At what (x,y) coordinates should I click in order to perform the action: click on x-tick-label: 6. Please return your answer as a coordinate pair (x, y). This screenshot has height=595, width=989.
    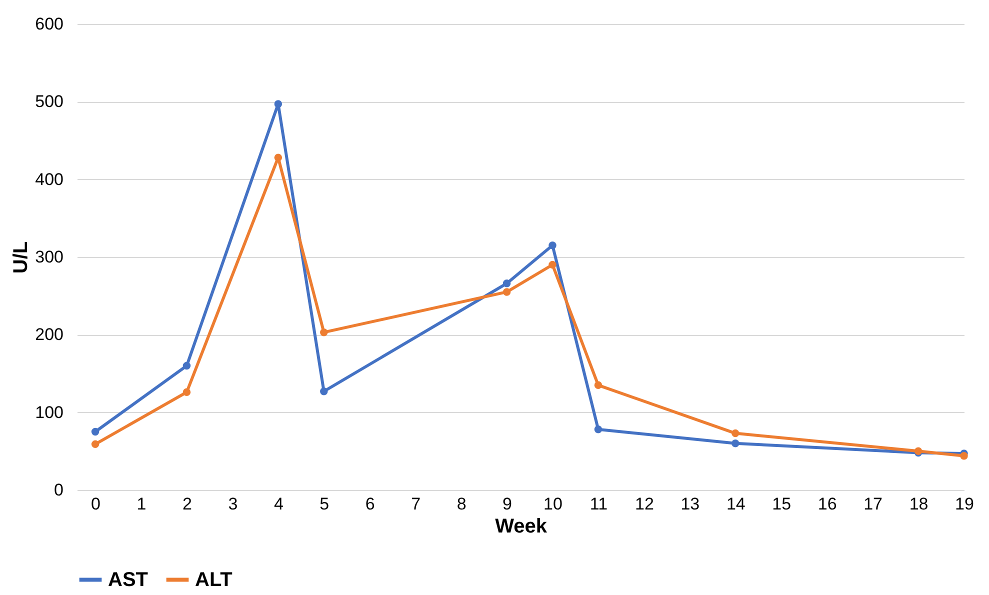
    Looking at the image, I should click on (370, 504).